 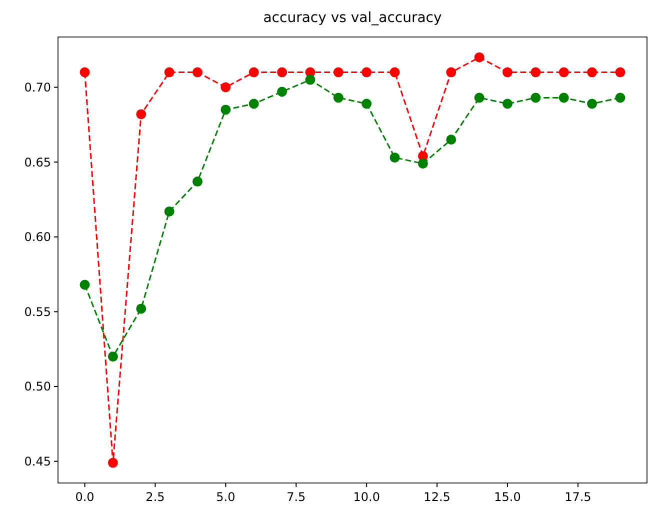 What do you see at coordinates (37, 237) in the screenshot?
I see `y-tick-label: 0.60` at bounding box center [37, 237].